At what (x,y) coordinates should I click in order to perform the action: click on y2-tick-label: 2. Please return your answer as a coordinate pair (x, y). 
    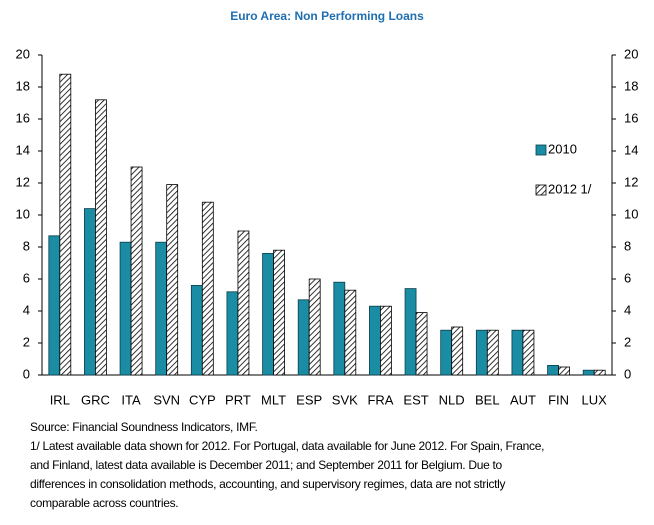
    Looking at the image, I should click on (627, 341).